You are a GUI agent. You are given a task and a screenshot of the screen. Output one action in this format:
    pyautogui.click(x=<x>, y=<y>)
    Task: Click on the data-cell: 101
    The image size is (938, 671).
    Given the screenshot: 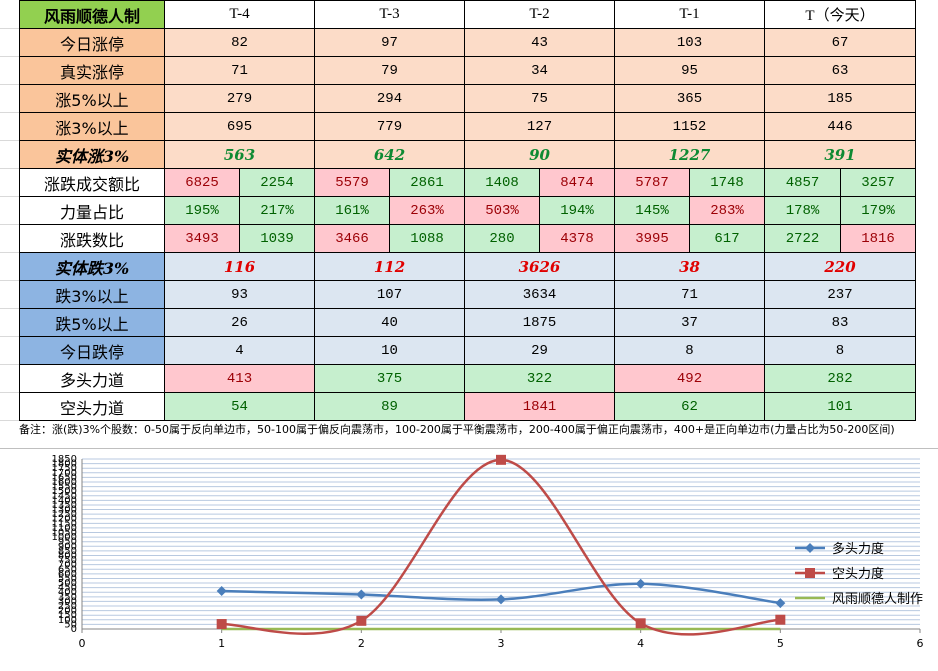 What is the action you would take?
    pyautogui.click(x=840, y=406)
    